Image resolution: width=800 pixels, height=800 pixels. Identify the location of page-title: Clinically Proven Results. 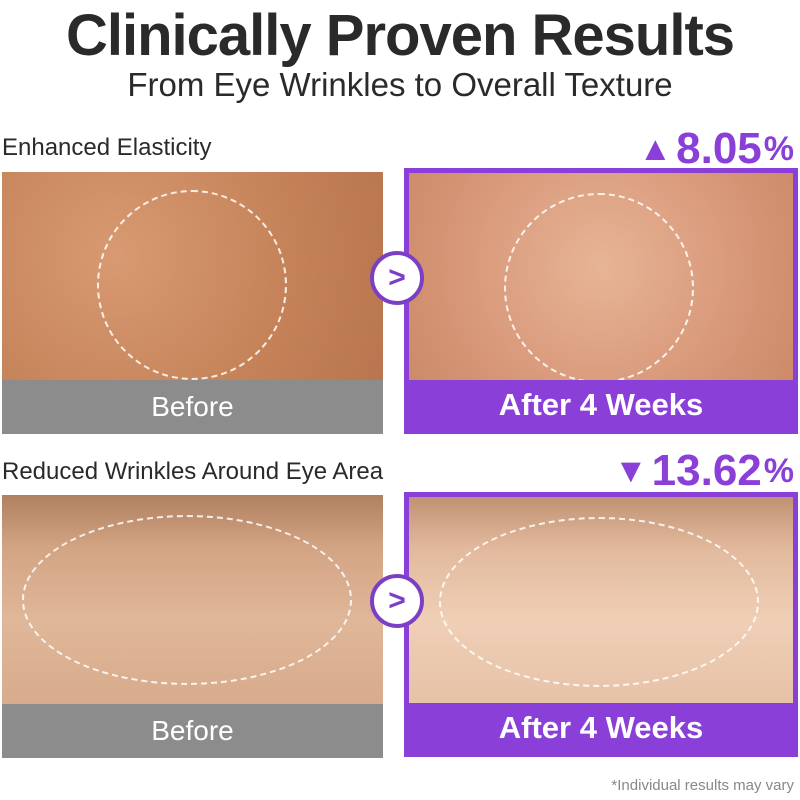
(400, 35).